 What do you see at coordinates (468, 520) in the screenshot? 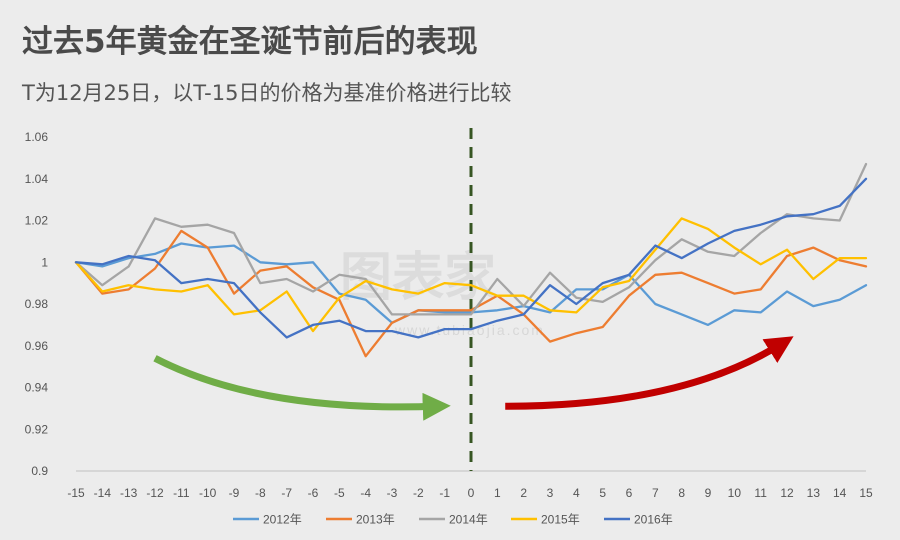
I see `legend-label: 2014年` at bounding box center [468, 520].